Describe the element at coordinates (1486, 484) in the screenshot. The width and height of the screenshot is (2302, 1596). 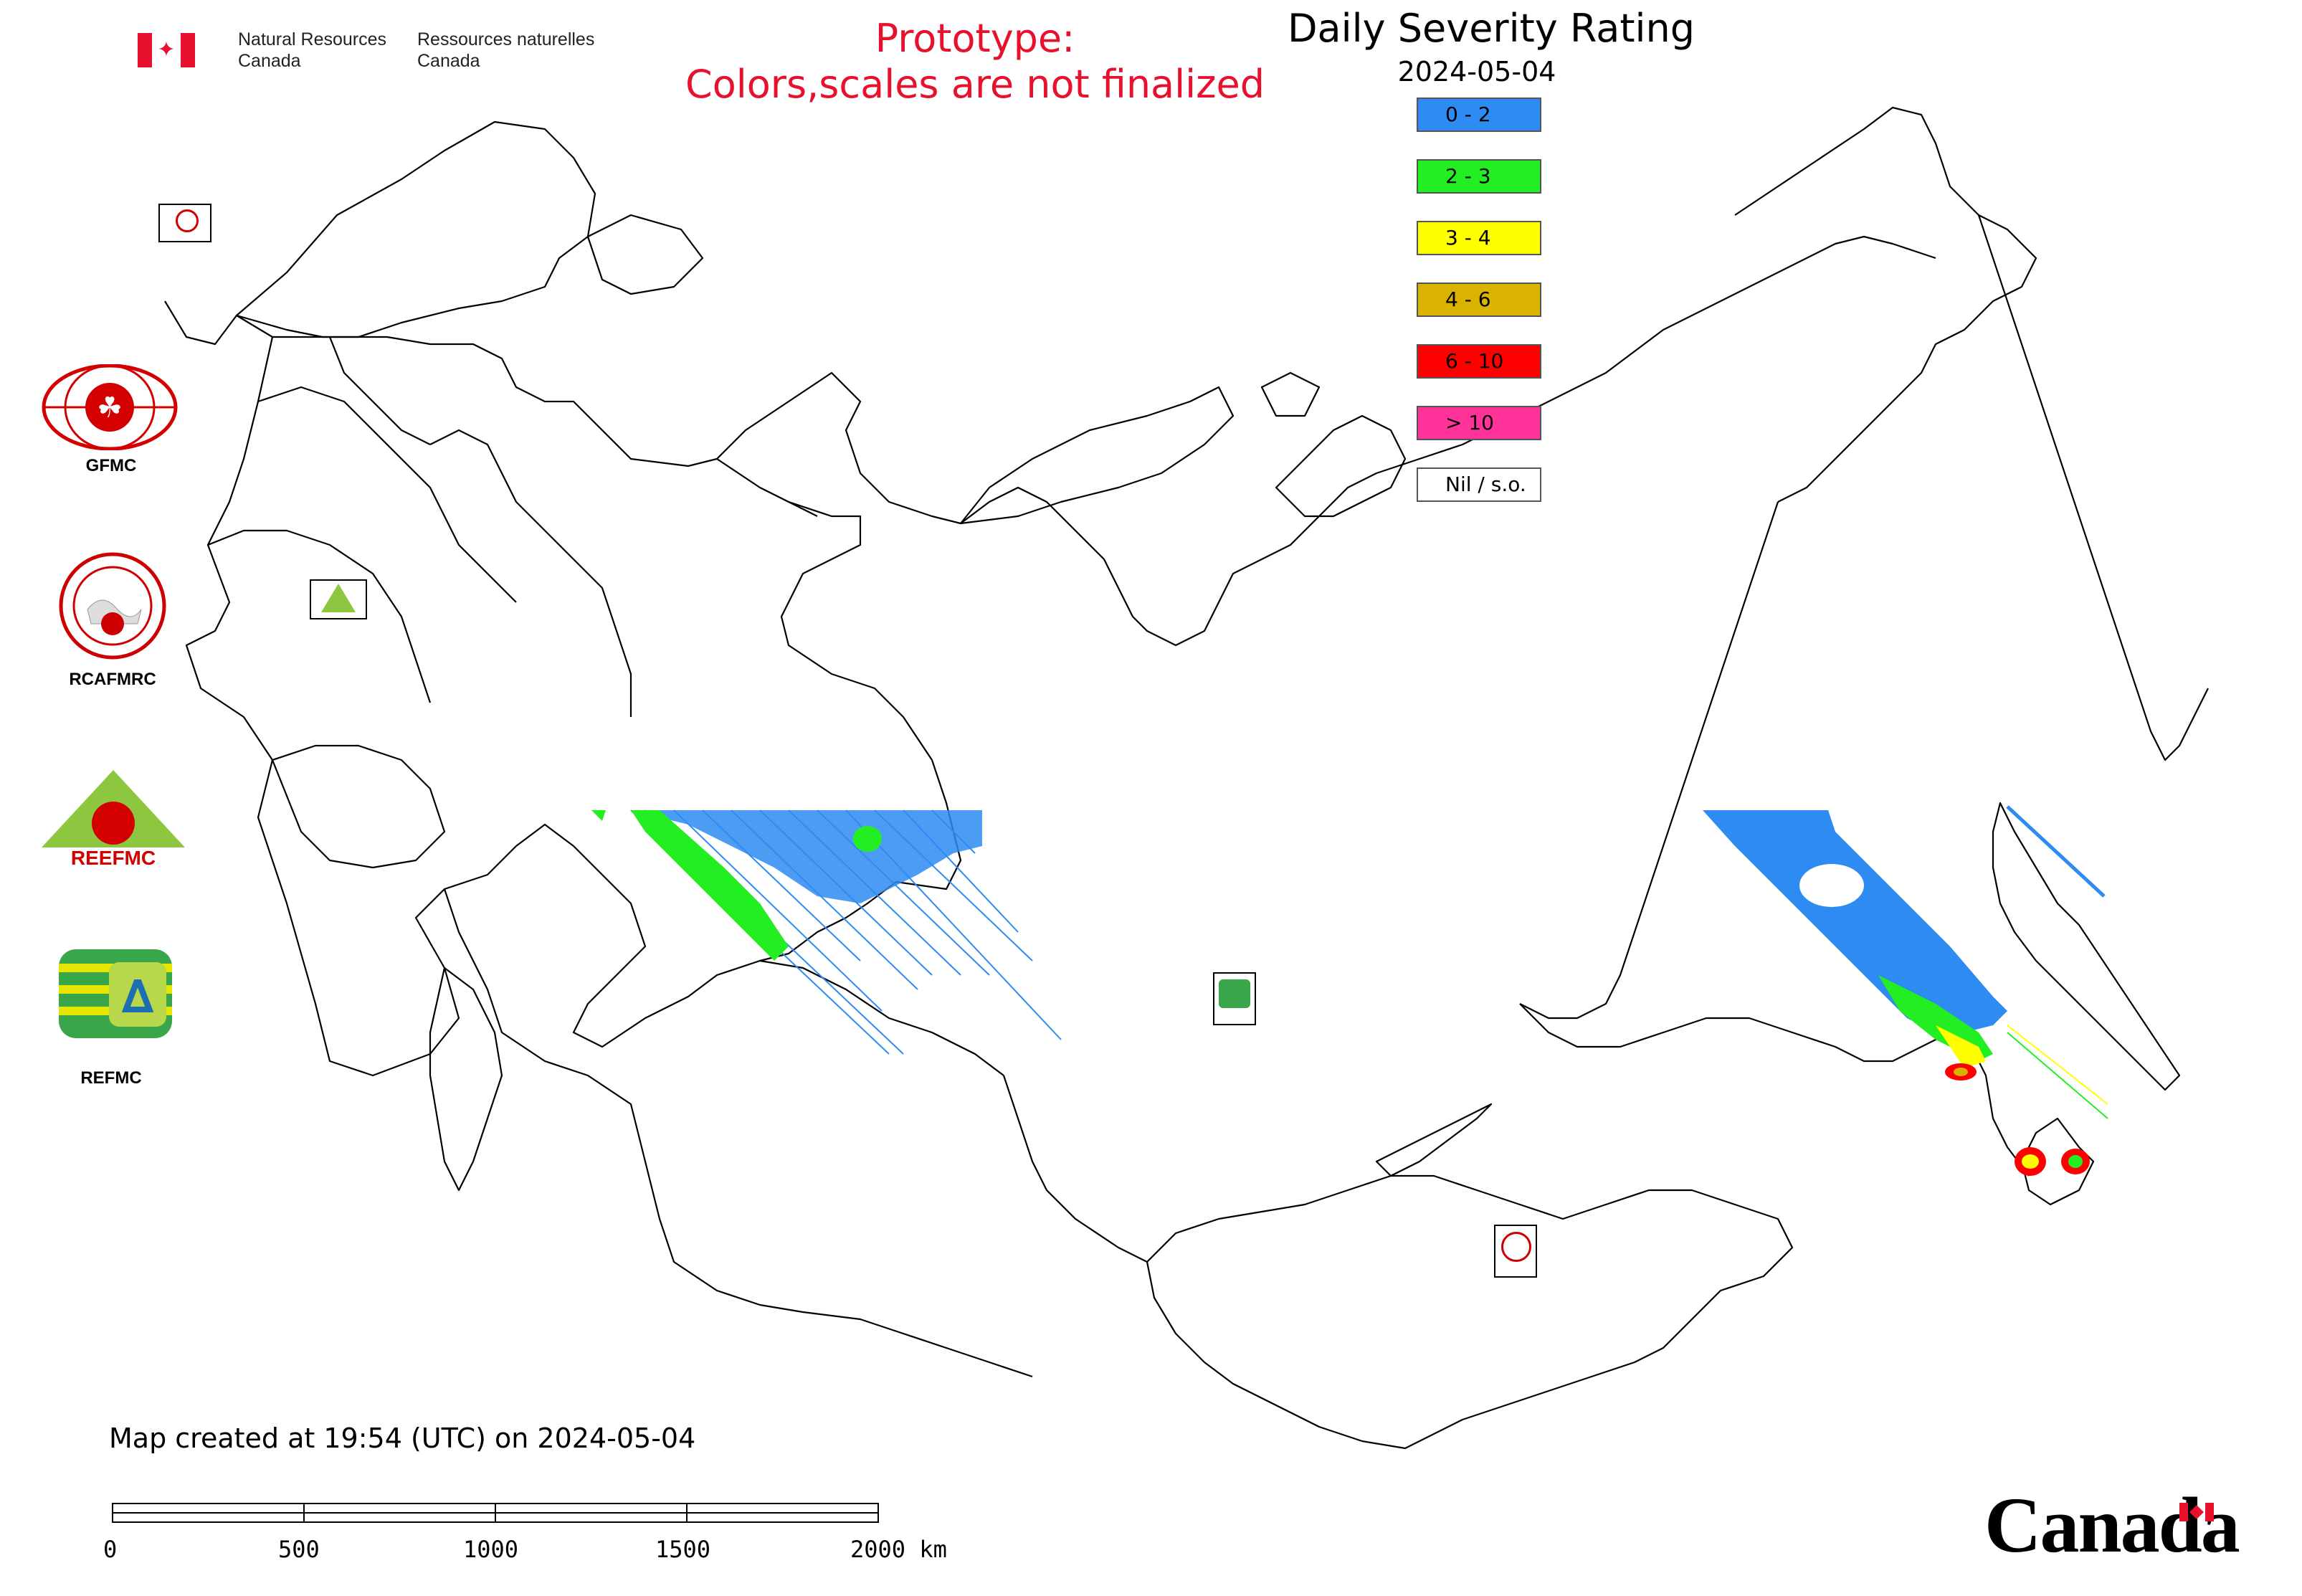
I see `legend-label: Nil / s.o.` at that location.